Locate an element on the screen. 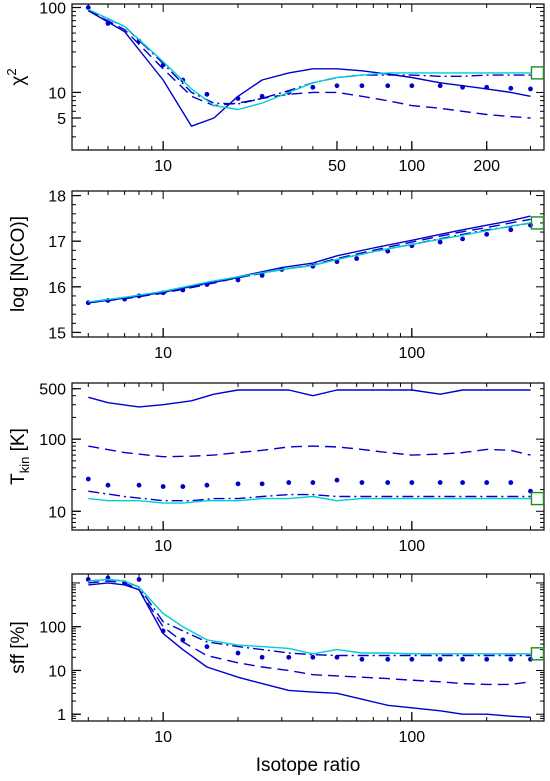  y-axis-label: sff [%] is located at coordinates (18, 647).